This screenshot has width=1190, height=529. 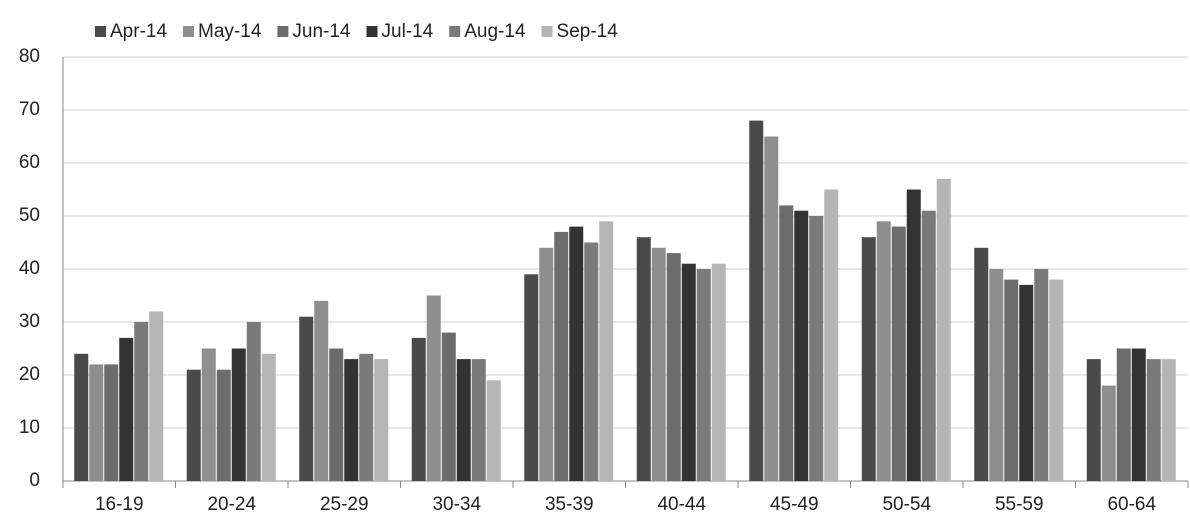 I want to click on y-tick-label: 30, so click(x=29, y=321).